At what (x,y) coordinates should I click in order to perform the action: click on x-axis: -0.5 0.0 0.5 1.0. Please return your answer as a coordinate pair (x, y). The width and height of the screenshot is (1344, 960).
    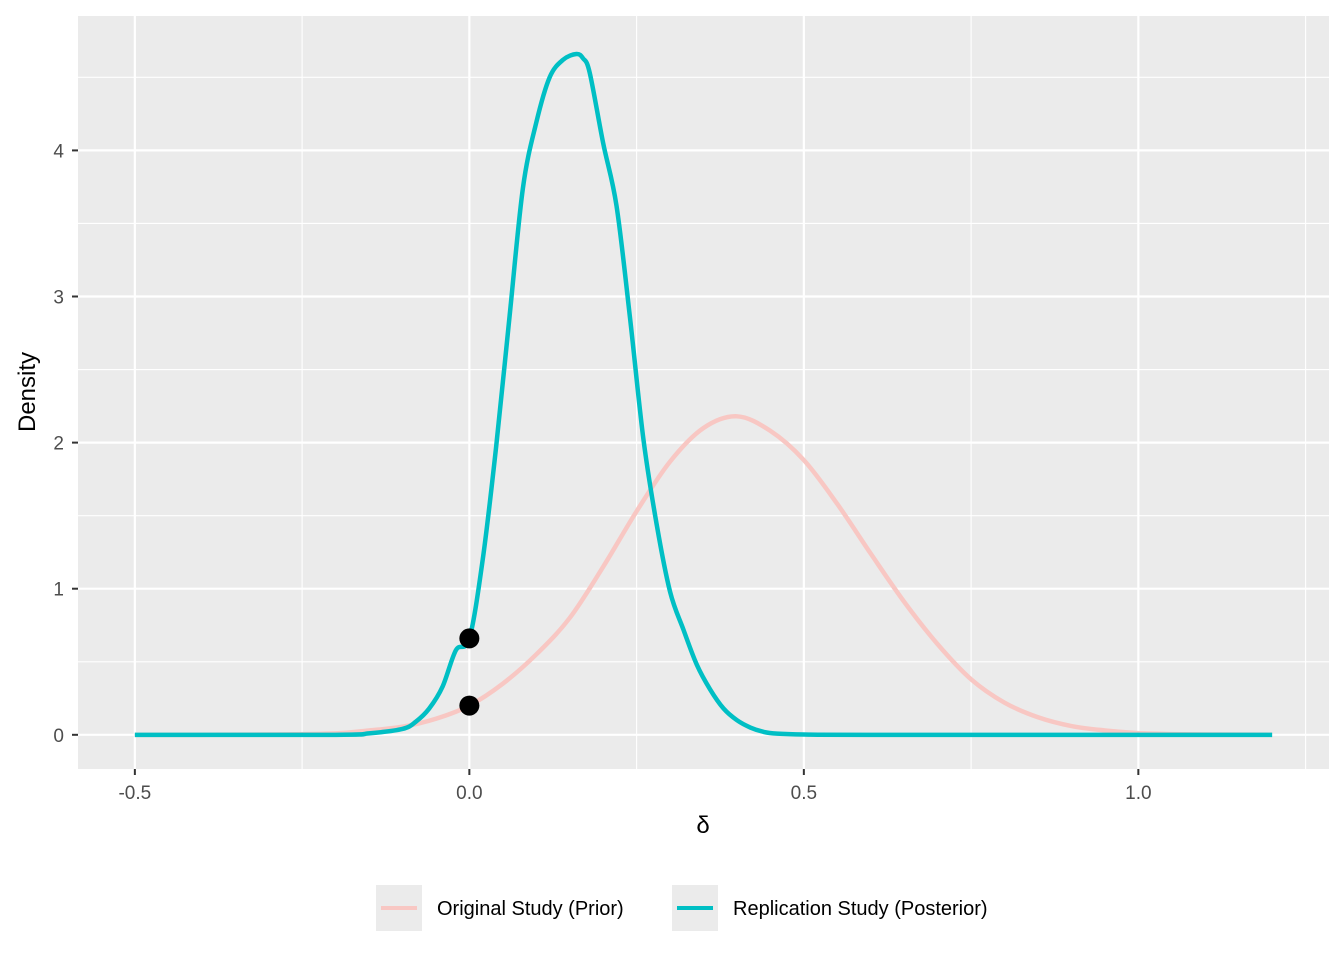
    Looking at the image, I should click on (635, 786).